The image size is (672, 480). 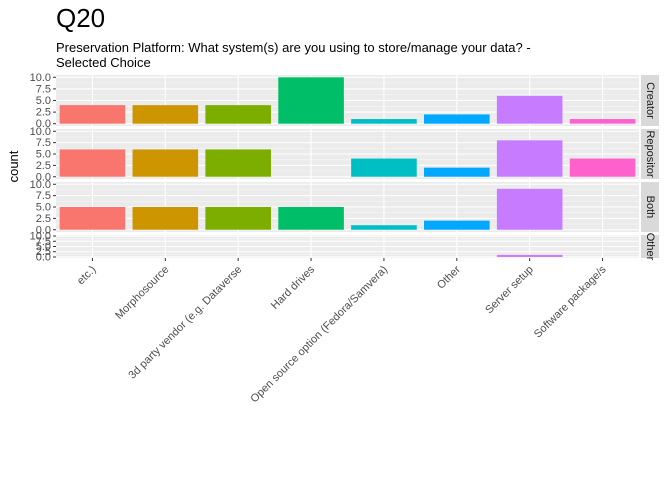 I want to click on facet-label: Both, so click(x=650, y=207).